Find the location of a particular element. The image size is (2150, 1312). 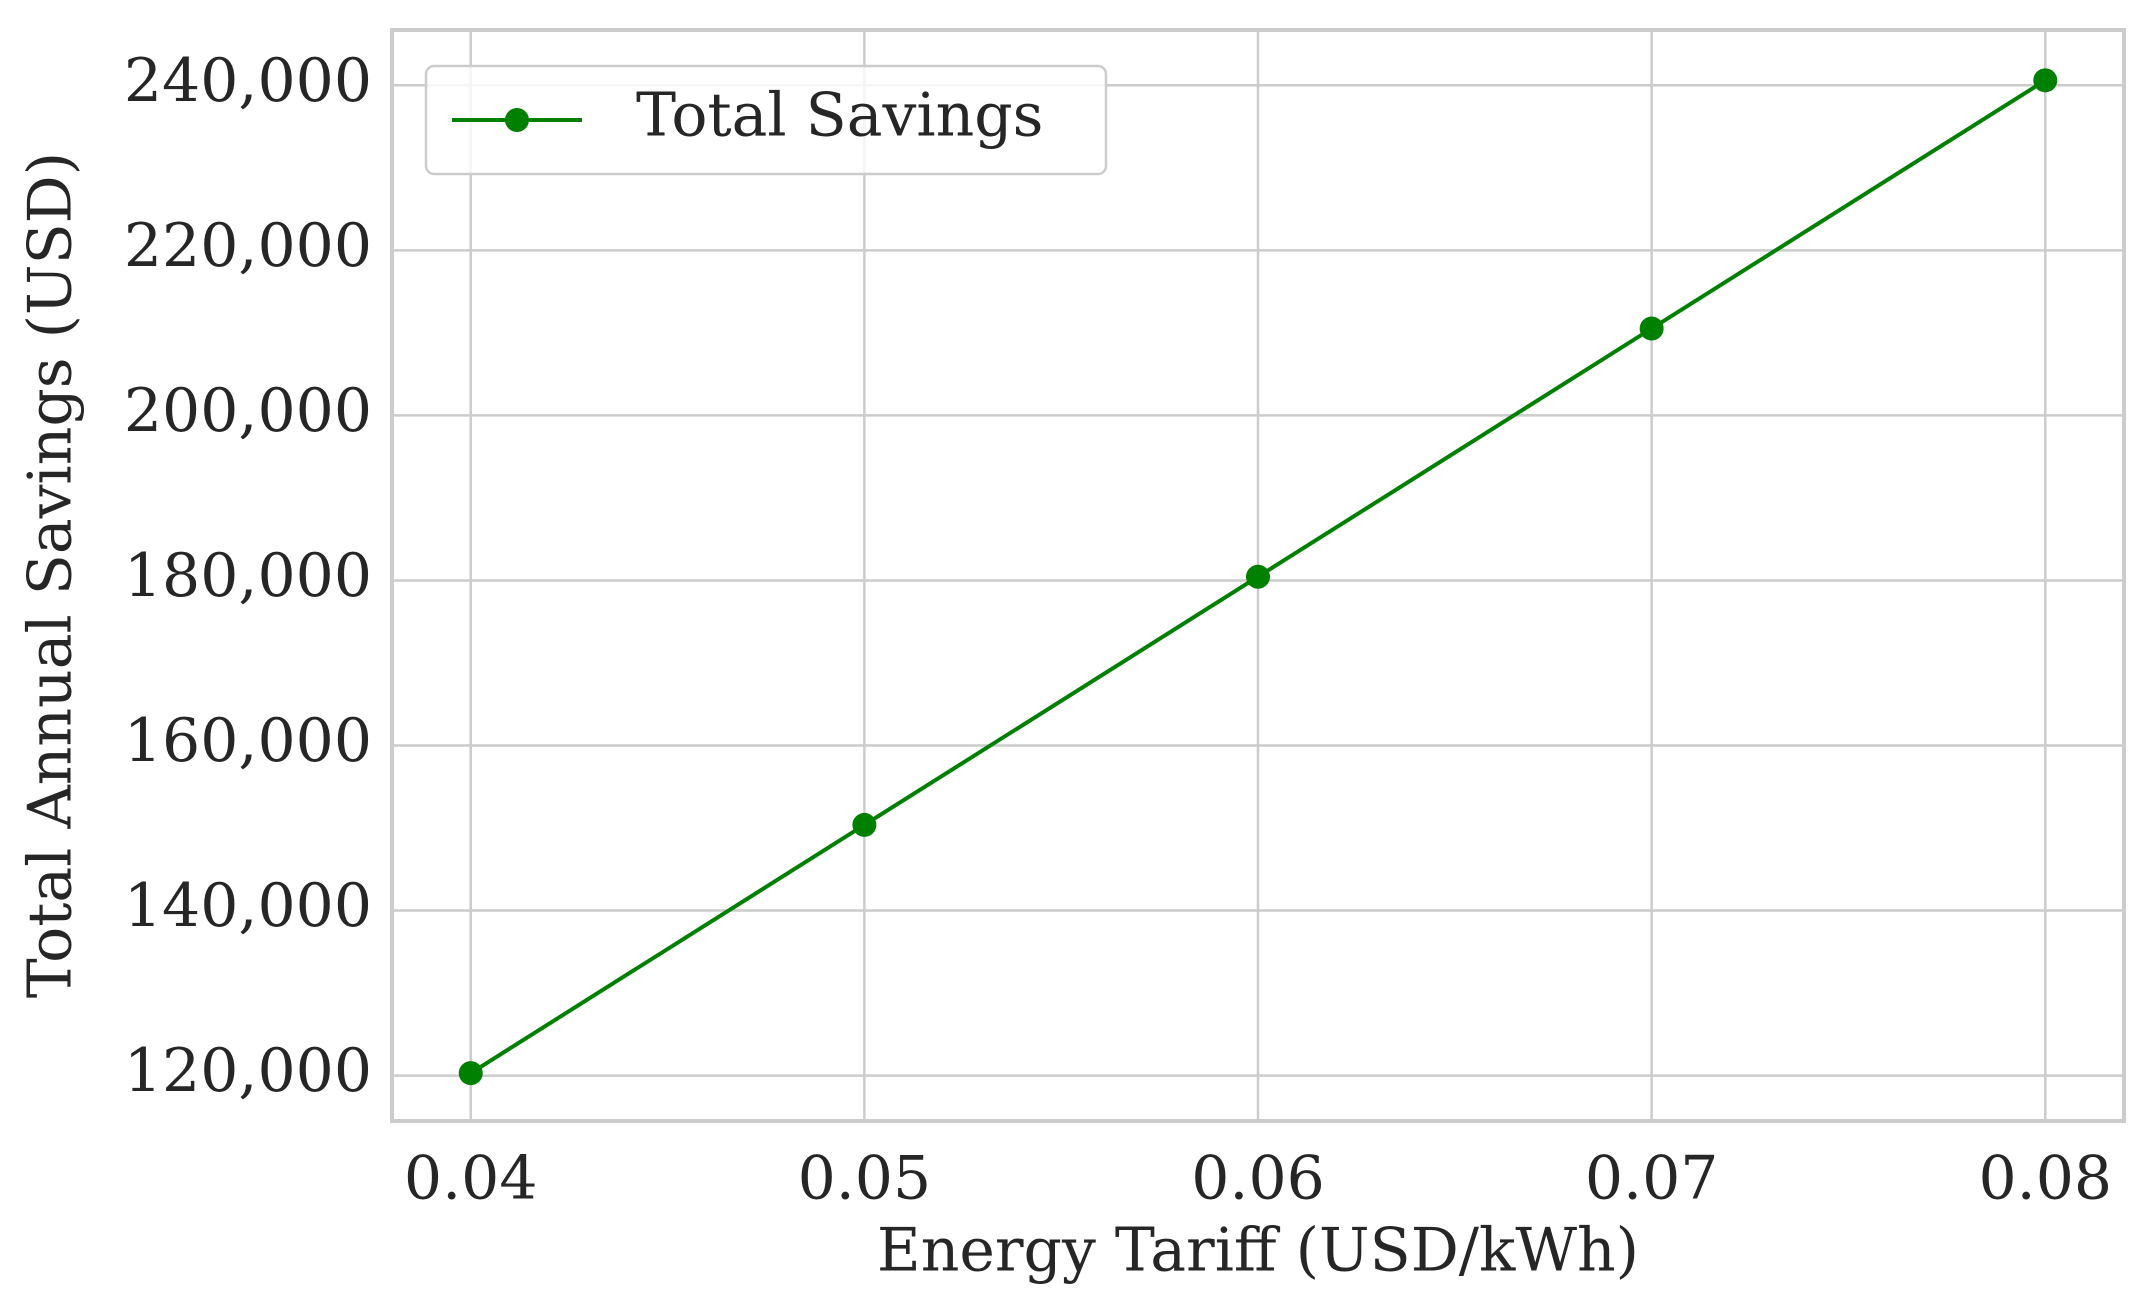

x-axis-label: Energy Tariff (USD/kWh) is located at coordinates (1258, 1251).